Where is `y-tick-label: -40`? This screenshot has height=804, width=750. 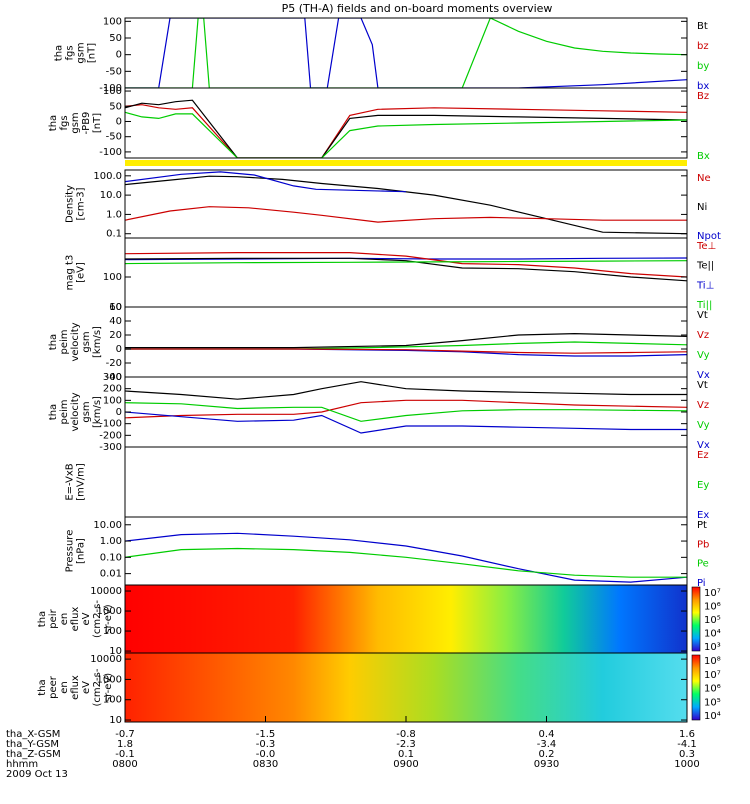
y-tick-label: -40 is located at coordinates (114, 377).